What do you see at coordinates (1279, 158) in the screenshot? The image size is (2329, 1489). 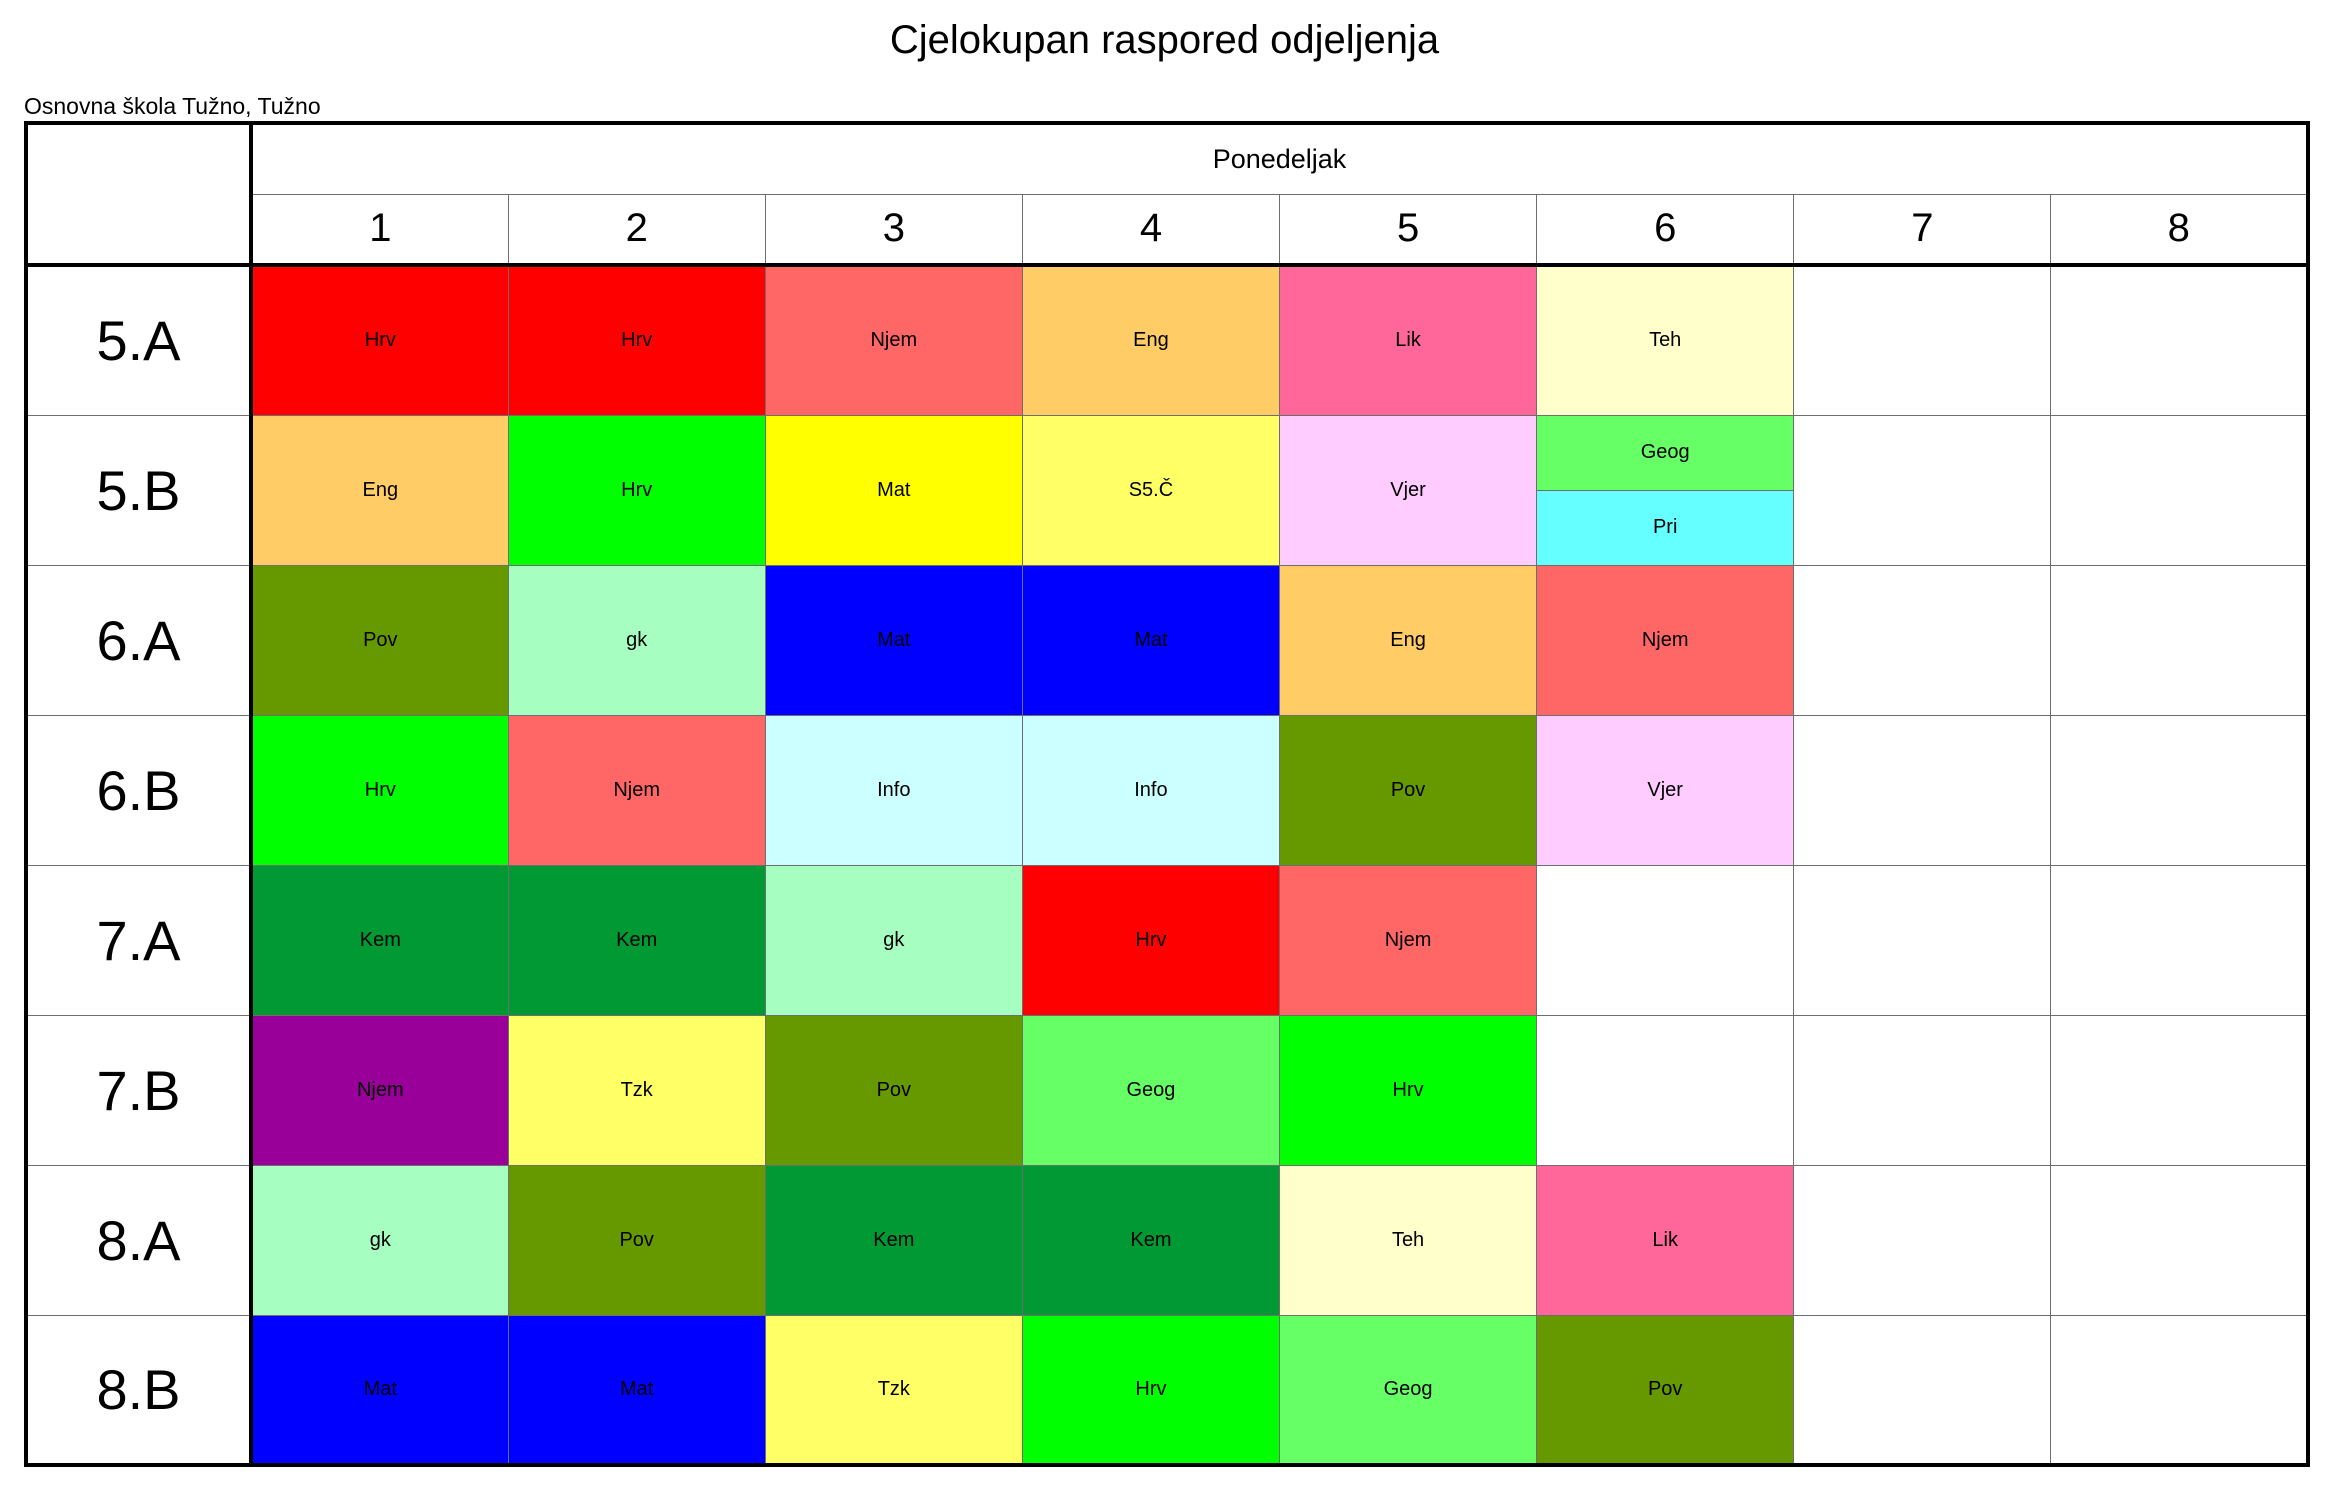 I see `day-header: Ponedeljak` at bounding box center [1279, 158].